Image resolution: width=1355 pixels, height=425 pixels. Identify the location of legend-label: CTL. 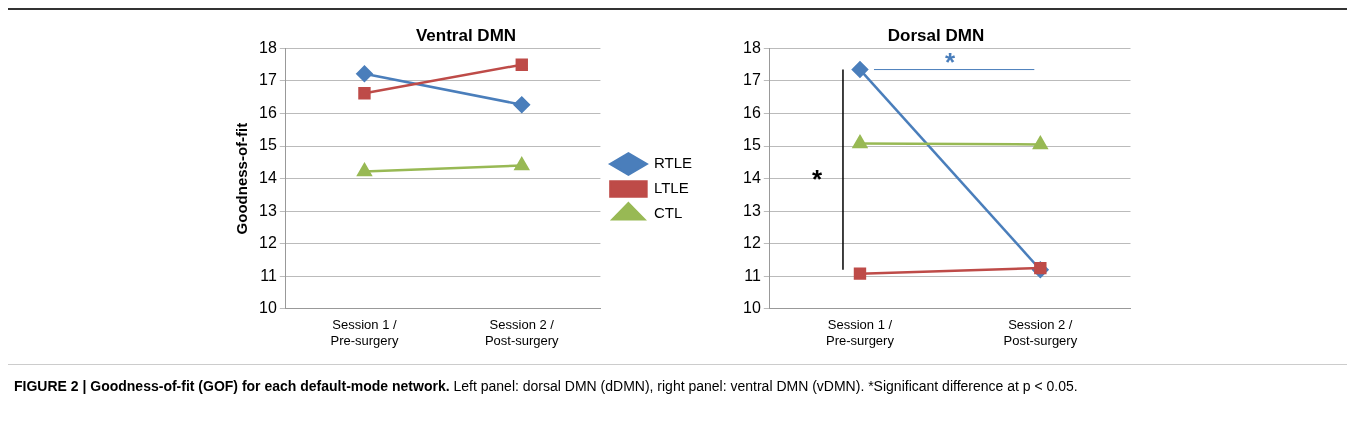
(668, 213).